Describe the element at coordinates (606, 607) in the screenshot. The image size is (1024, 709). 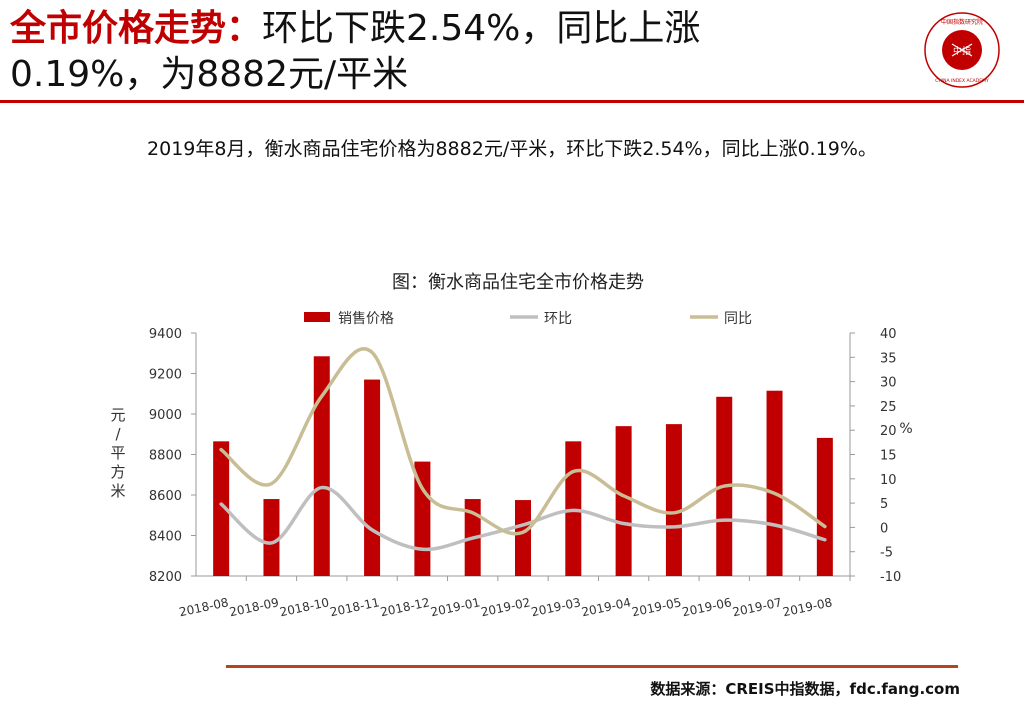
I see `x-tick-label: 2019-04` at that location.